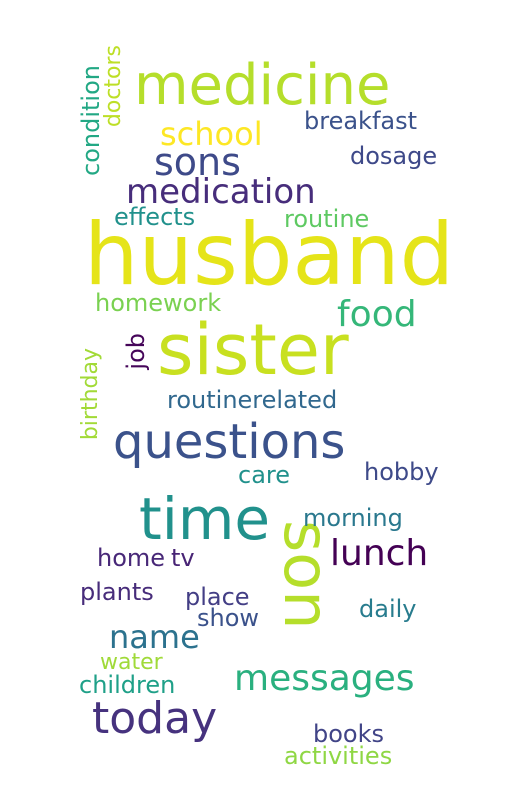  What do you see at coordinates (252, 400) in the screenshot?
I see `word-routinerelated: routinerelated` at bounding box center [252, 400].